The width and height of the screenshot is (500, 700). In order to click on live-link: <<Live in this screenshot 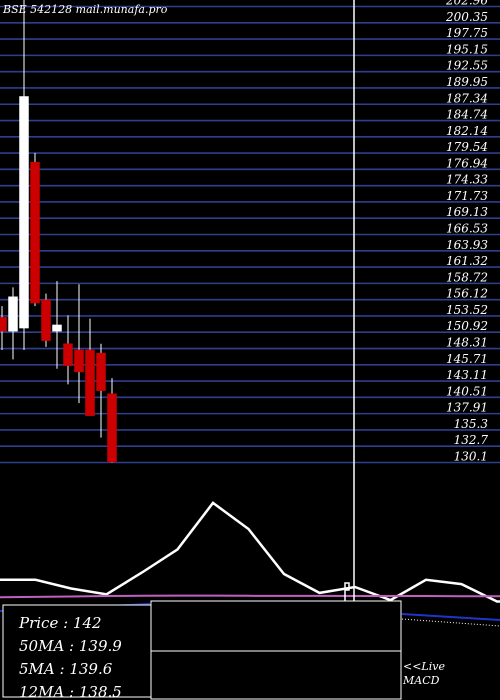, I will do `click(424, 666)`.